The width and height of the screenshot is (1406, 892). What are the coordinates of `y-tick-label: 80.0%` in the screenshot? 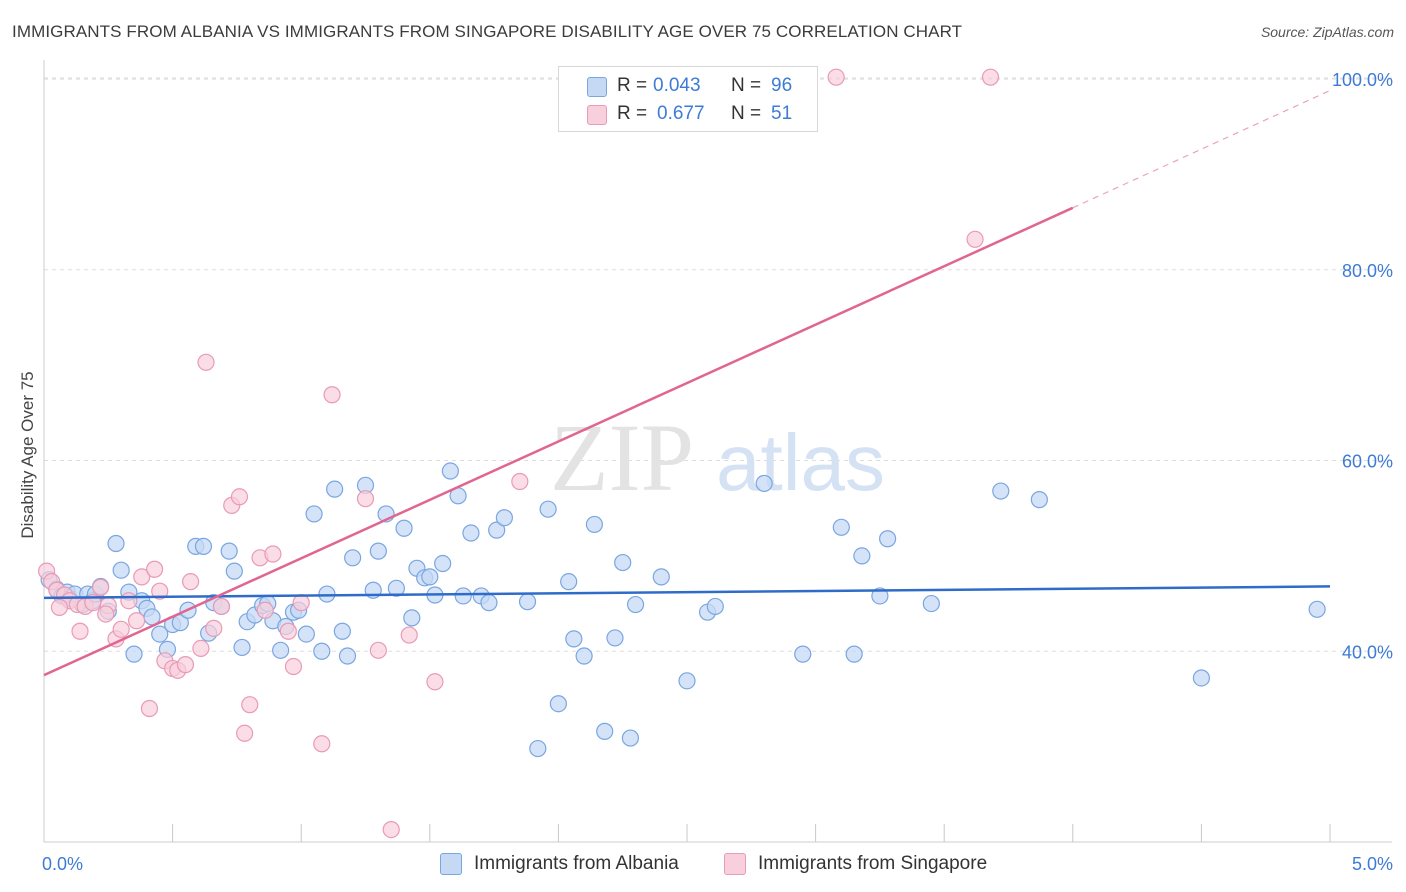 It's located at (1367, 271).